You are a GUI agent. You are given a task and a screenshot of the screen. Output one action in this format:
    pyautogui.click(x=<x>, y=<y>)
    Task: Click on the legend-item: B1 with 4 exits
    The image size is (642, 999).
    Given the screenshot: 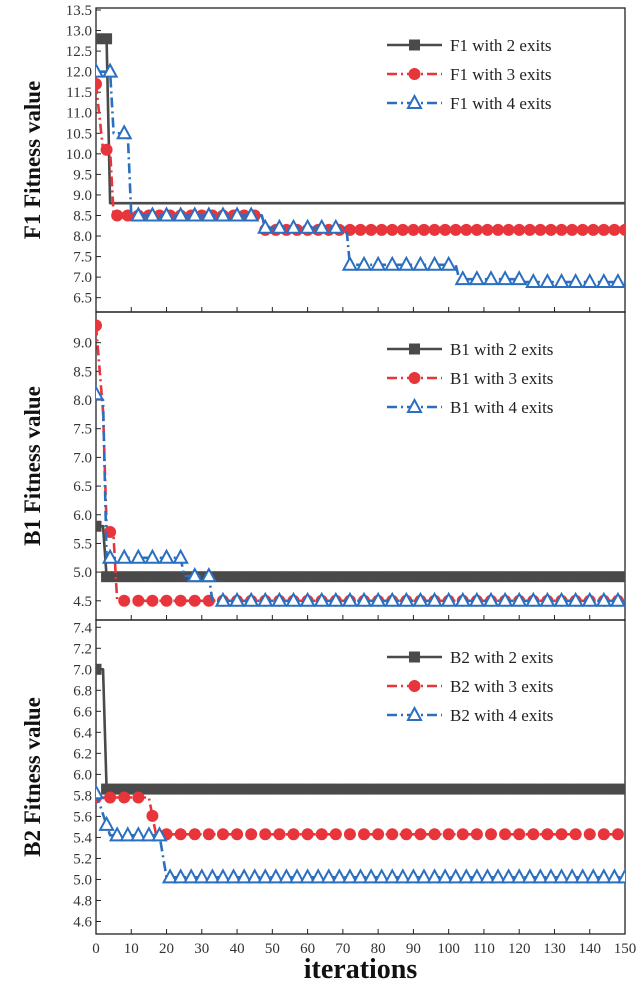 What is the action you would take?
    pyautogui.click(x=470, y=407)
    